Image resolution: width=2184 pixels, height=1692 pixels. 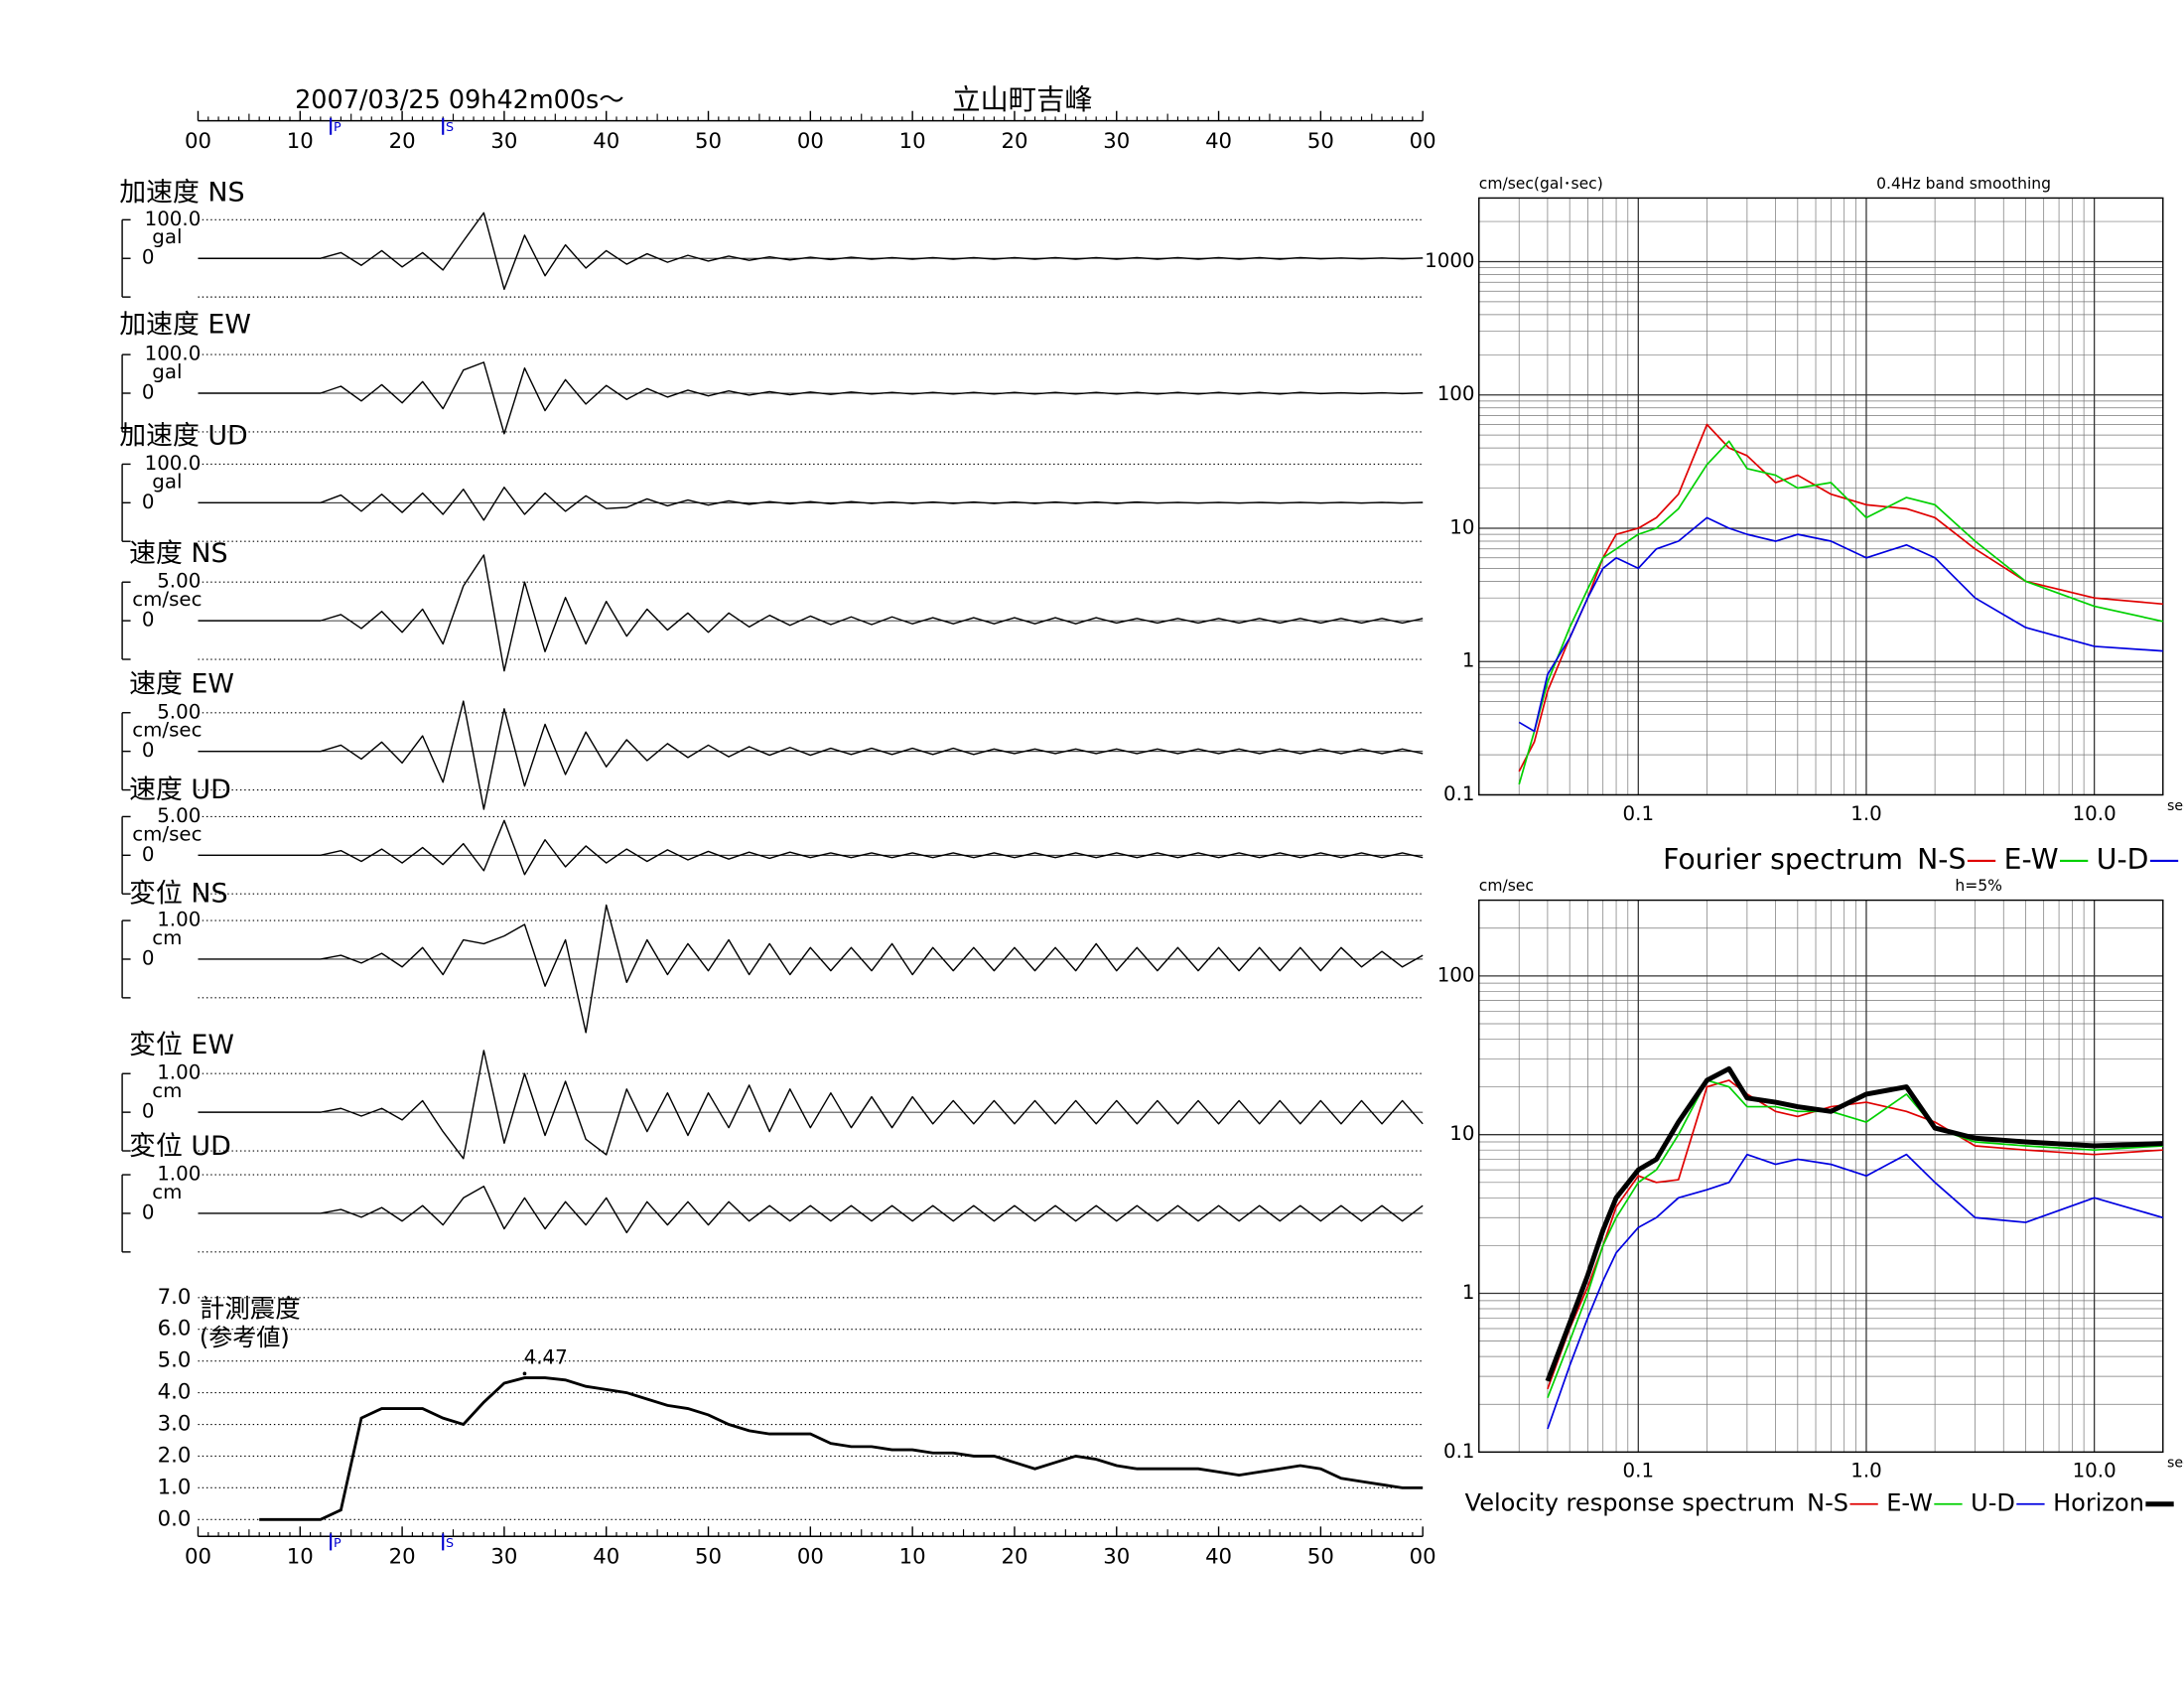 What do you see at coordinates (178, 553) in the screenshot?
I see `trace-title: 速度 NS` at bounding box center [178, 553].